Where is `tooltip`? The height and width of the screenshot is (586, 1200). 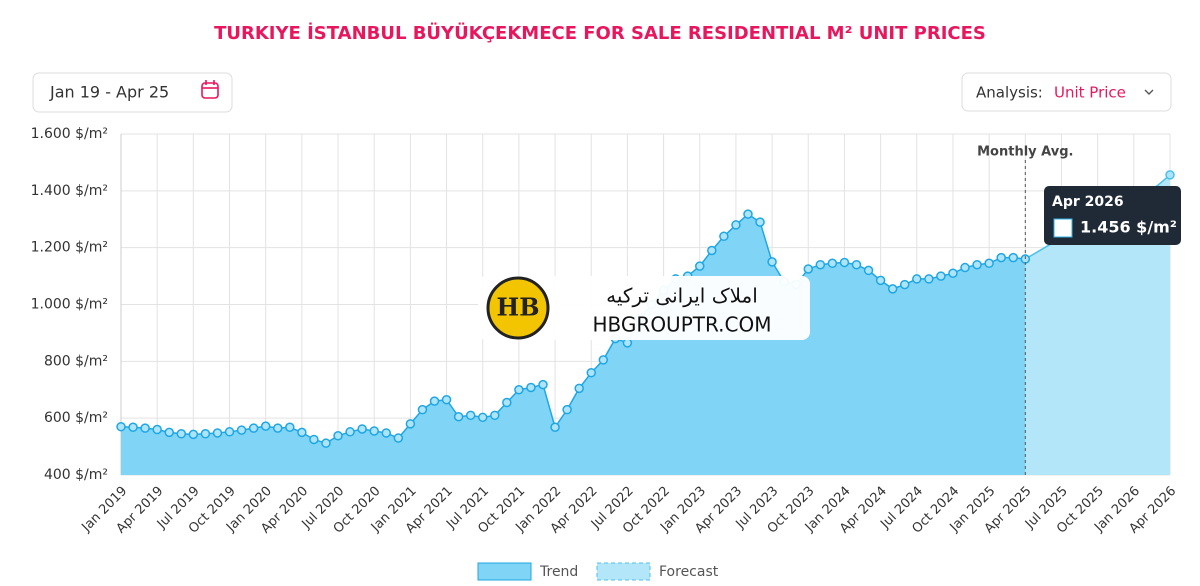
tooltip is located at coordinates (1112, 215).